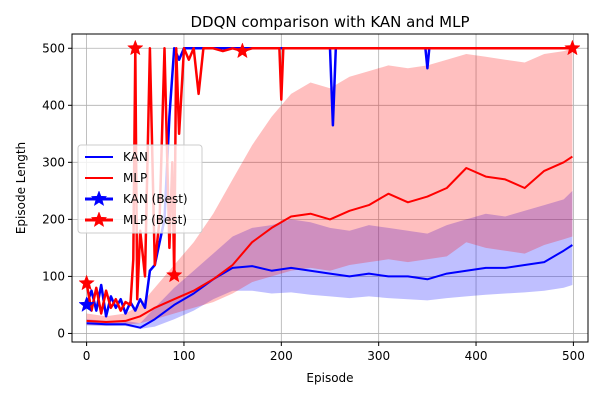 The image size is (600, 400). What do you see at coordinates (53, 48) in the screenshot?
I see `y-tick-label: 500` at bounding box center [53, 48].